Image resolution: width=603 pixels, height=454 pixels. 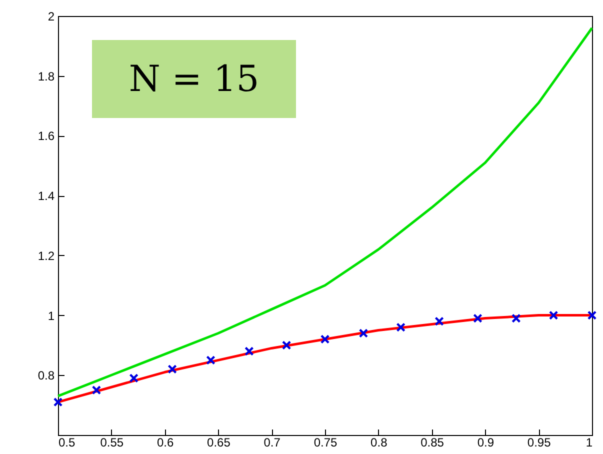 What do you see at coordinates (272, 443) in the screenshot?
I see `x-tick-label: 0.7` at bounding box center [272, 443].